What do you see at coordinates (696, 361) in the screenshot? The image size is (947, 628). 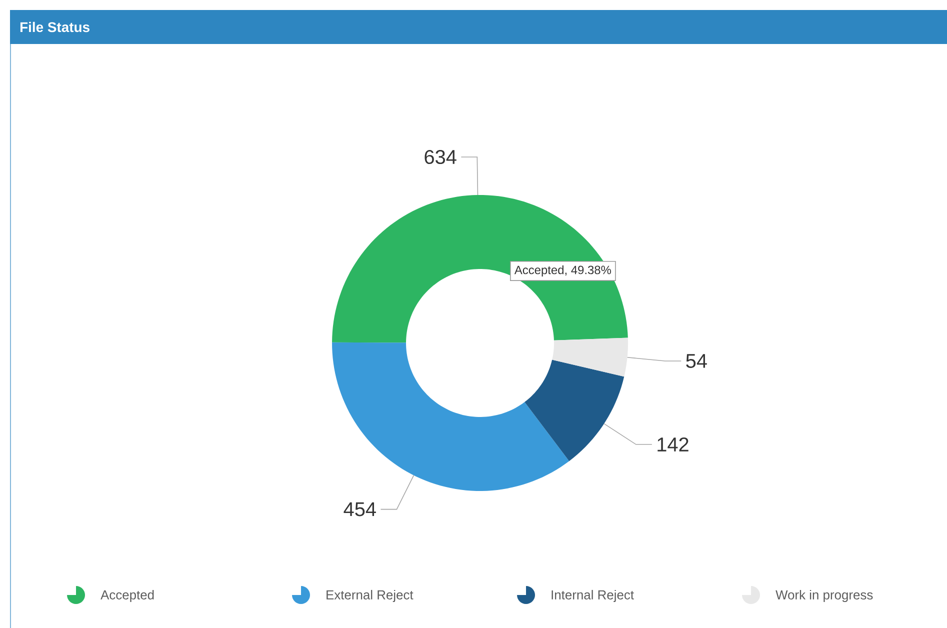 I see `data-label: 54` at bounding box center [696, 361].